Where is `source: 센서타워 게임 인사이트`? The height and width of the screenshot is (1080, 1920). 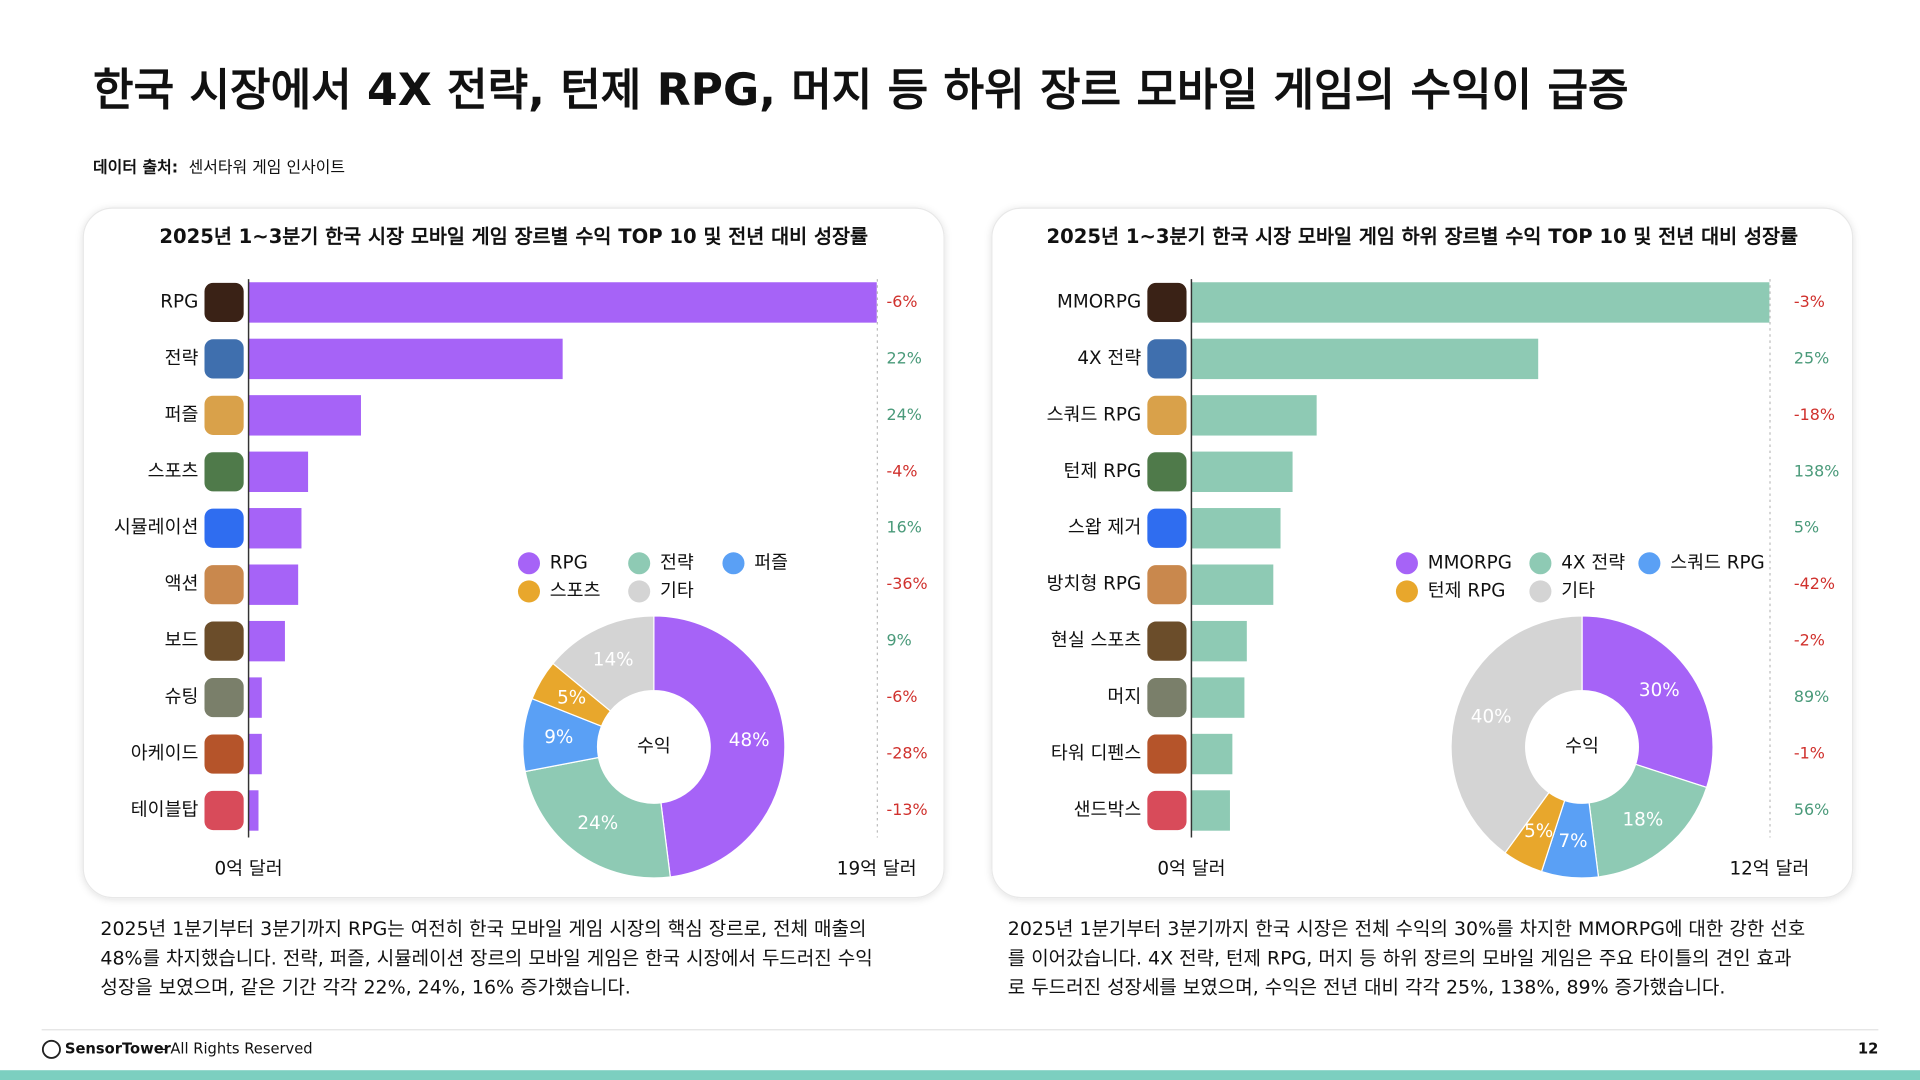 source: 센서타워 게임 인사이트 is located at coordinates (267, 166).